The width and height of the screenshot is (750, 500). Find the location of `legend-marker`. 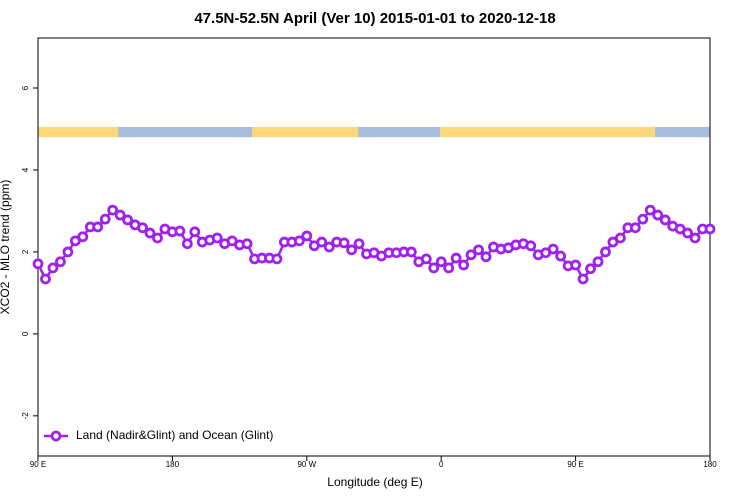

legend-marker is located at coordinates (56, 436).